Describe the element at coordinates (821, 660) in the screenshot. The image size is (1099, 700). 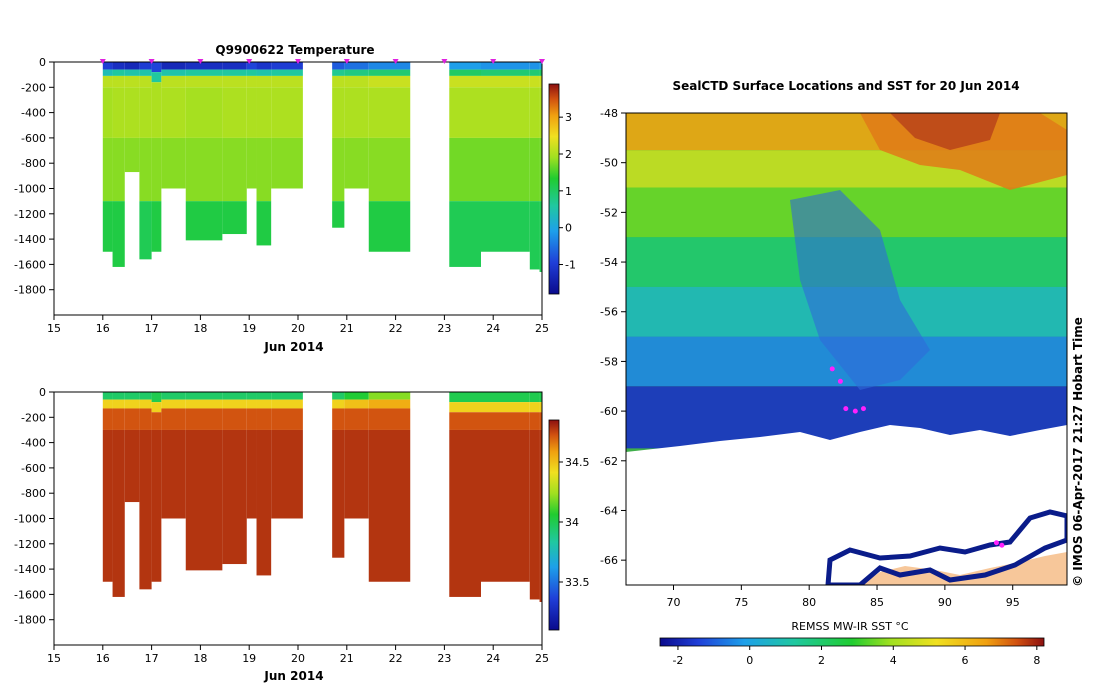
I see `sst-colorbar-tick-label: 2` at that location.